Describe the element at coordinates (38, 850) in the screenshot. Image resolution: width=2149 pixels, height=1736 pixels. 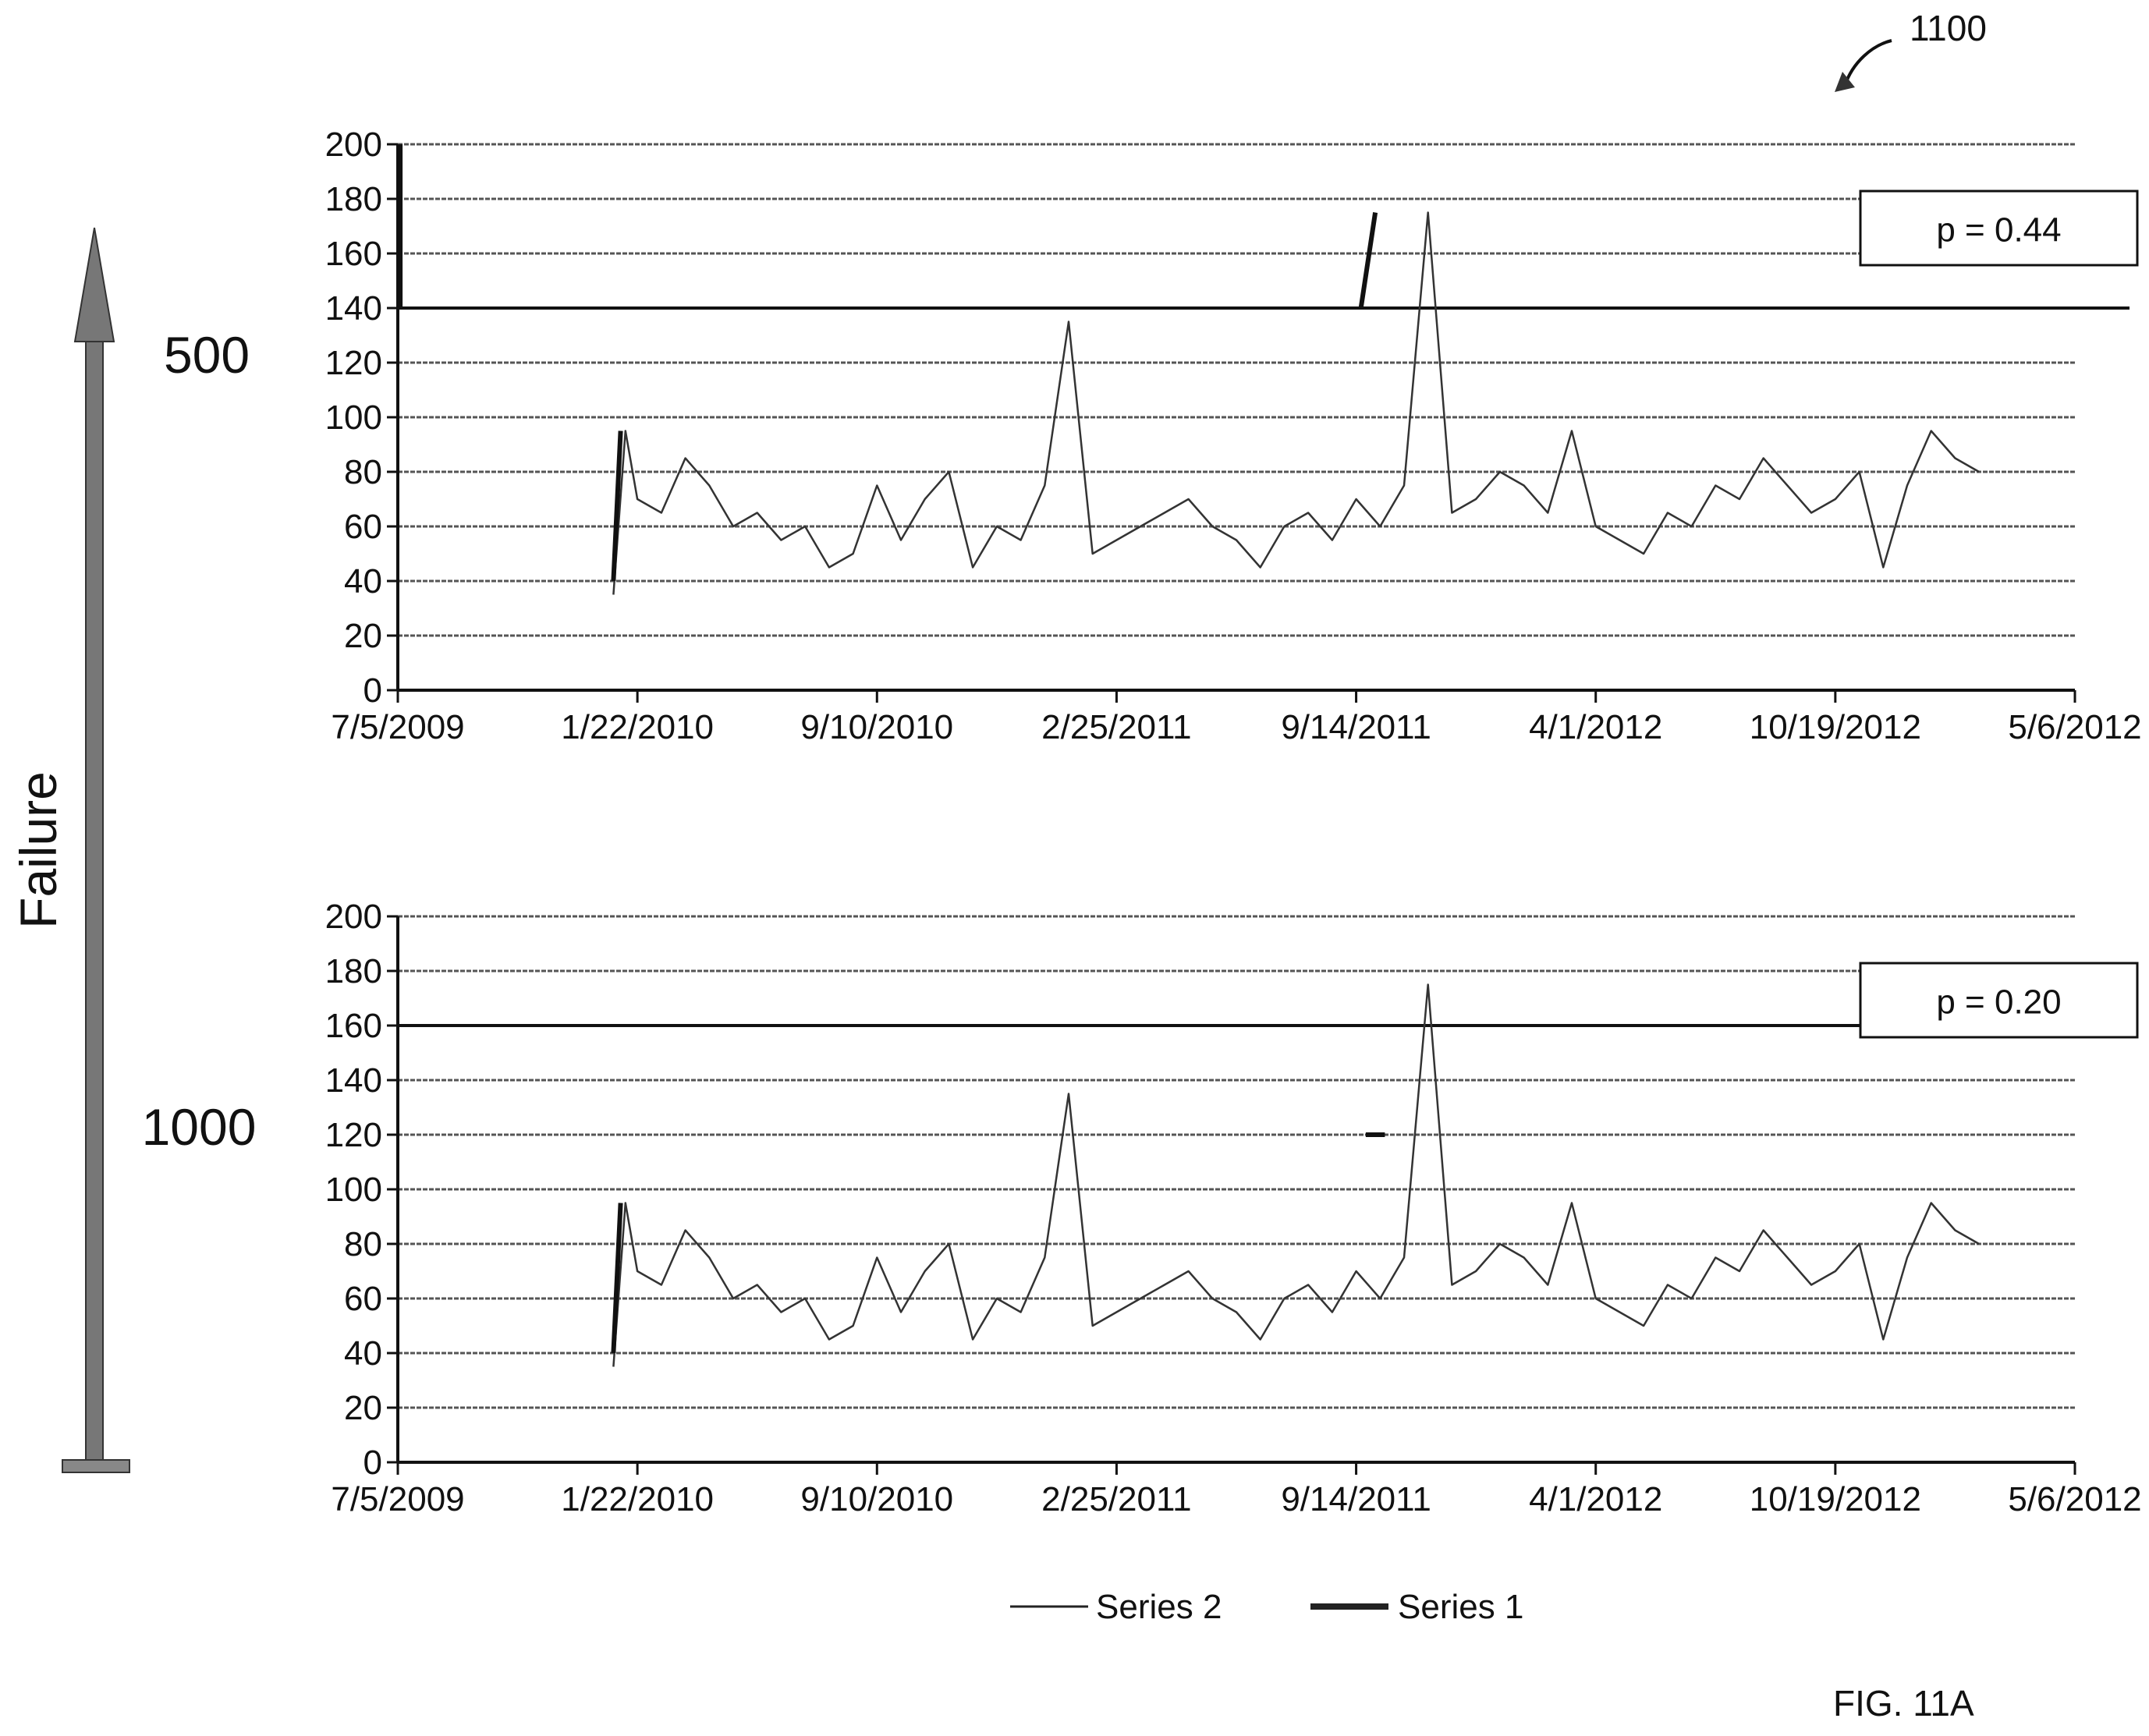
I see `side-axis-label: Failure` at that location.